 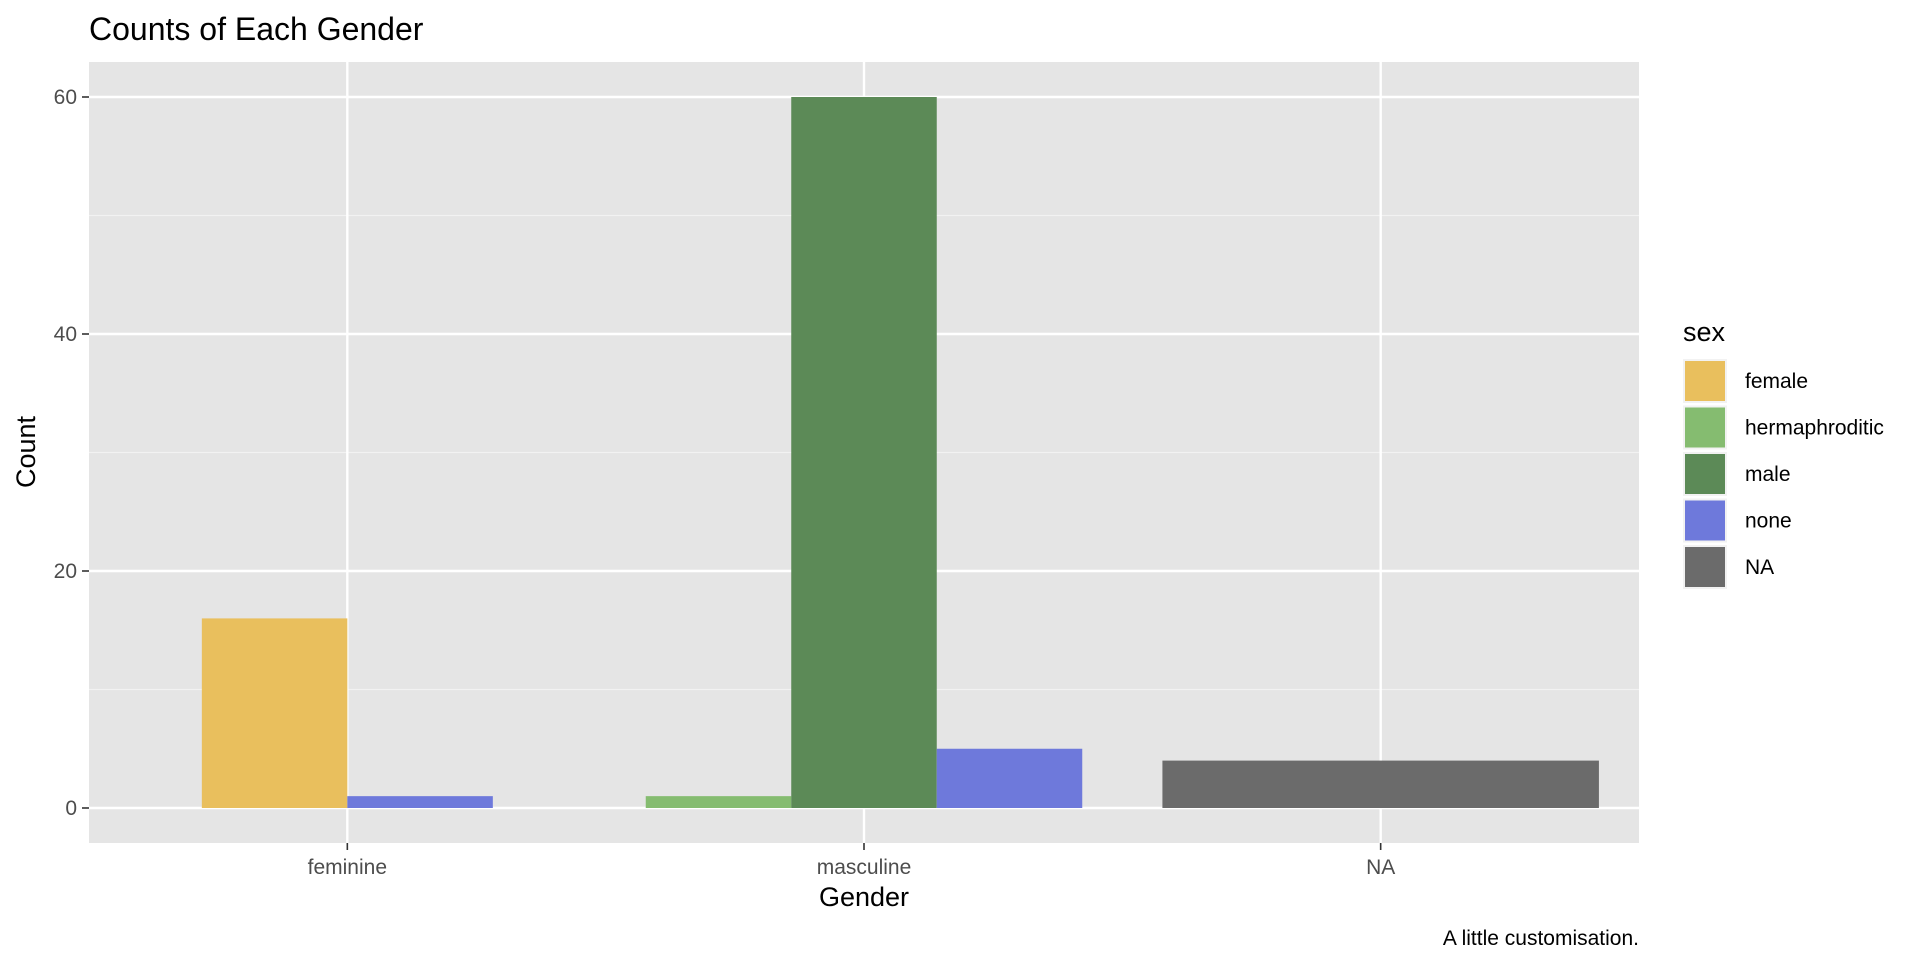 What do you see at coordinates (256, 29) in the screenshot?
I see `chart-title: Counts of Each Gender` at bounding box center [256, 29].